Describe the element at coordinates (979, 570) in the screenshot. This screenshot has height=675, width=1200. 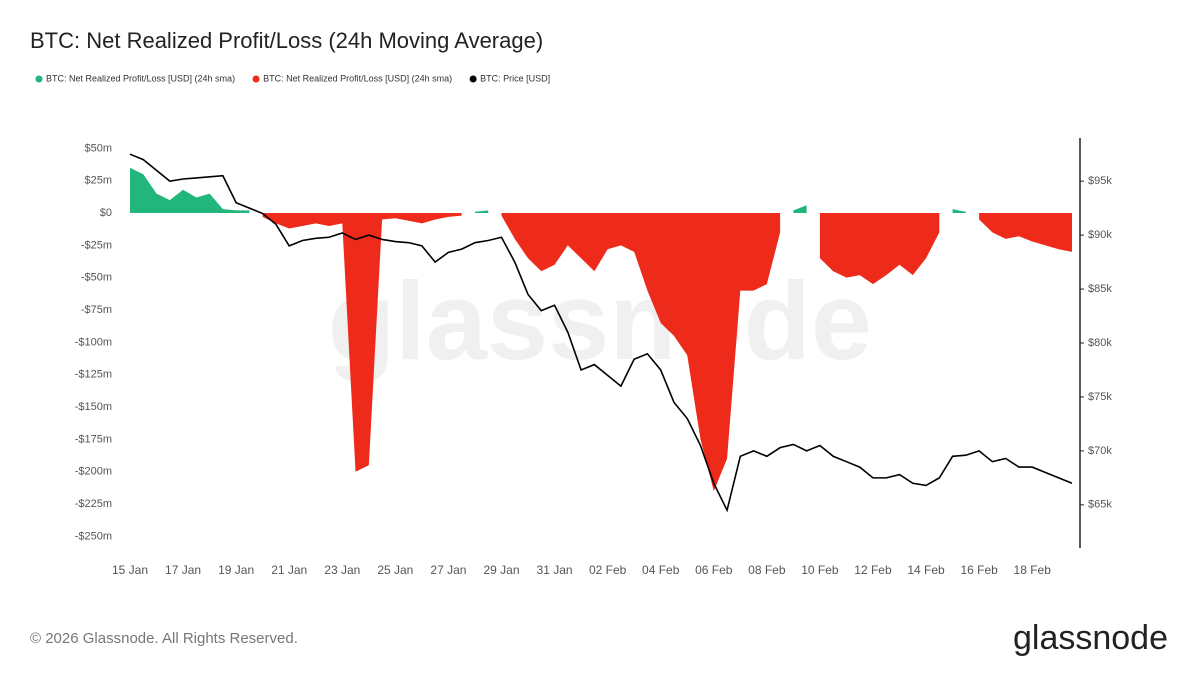
I see `x-tick-label: 16 Feb` at that location.